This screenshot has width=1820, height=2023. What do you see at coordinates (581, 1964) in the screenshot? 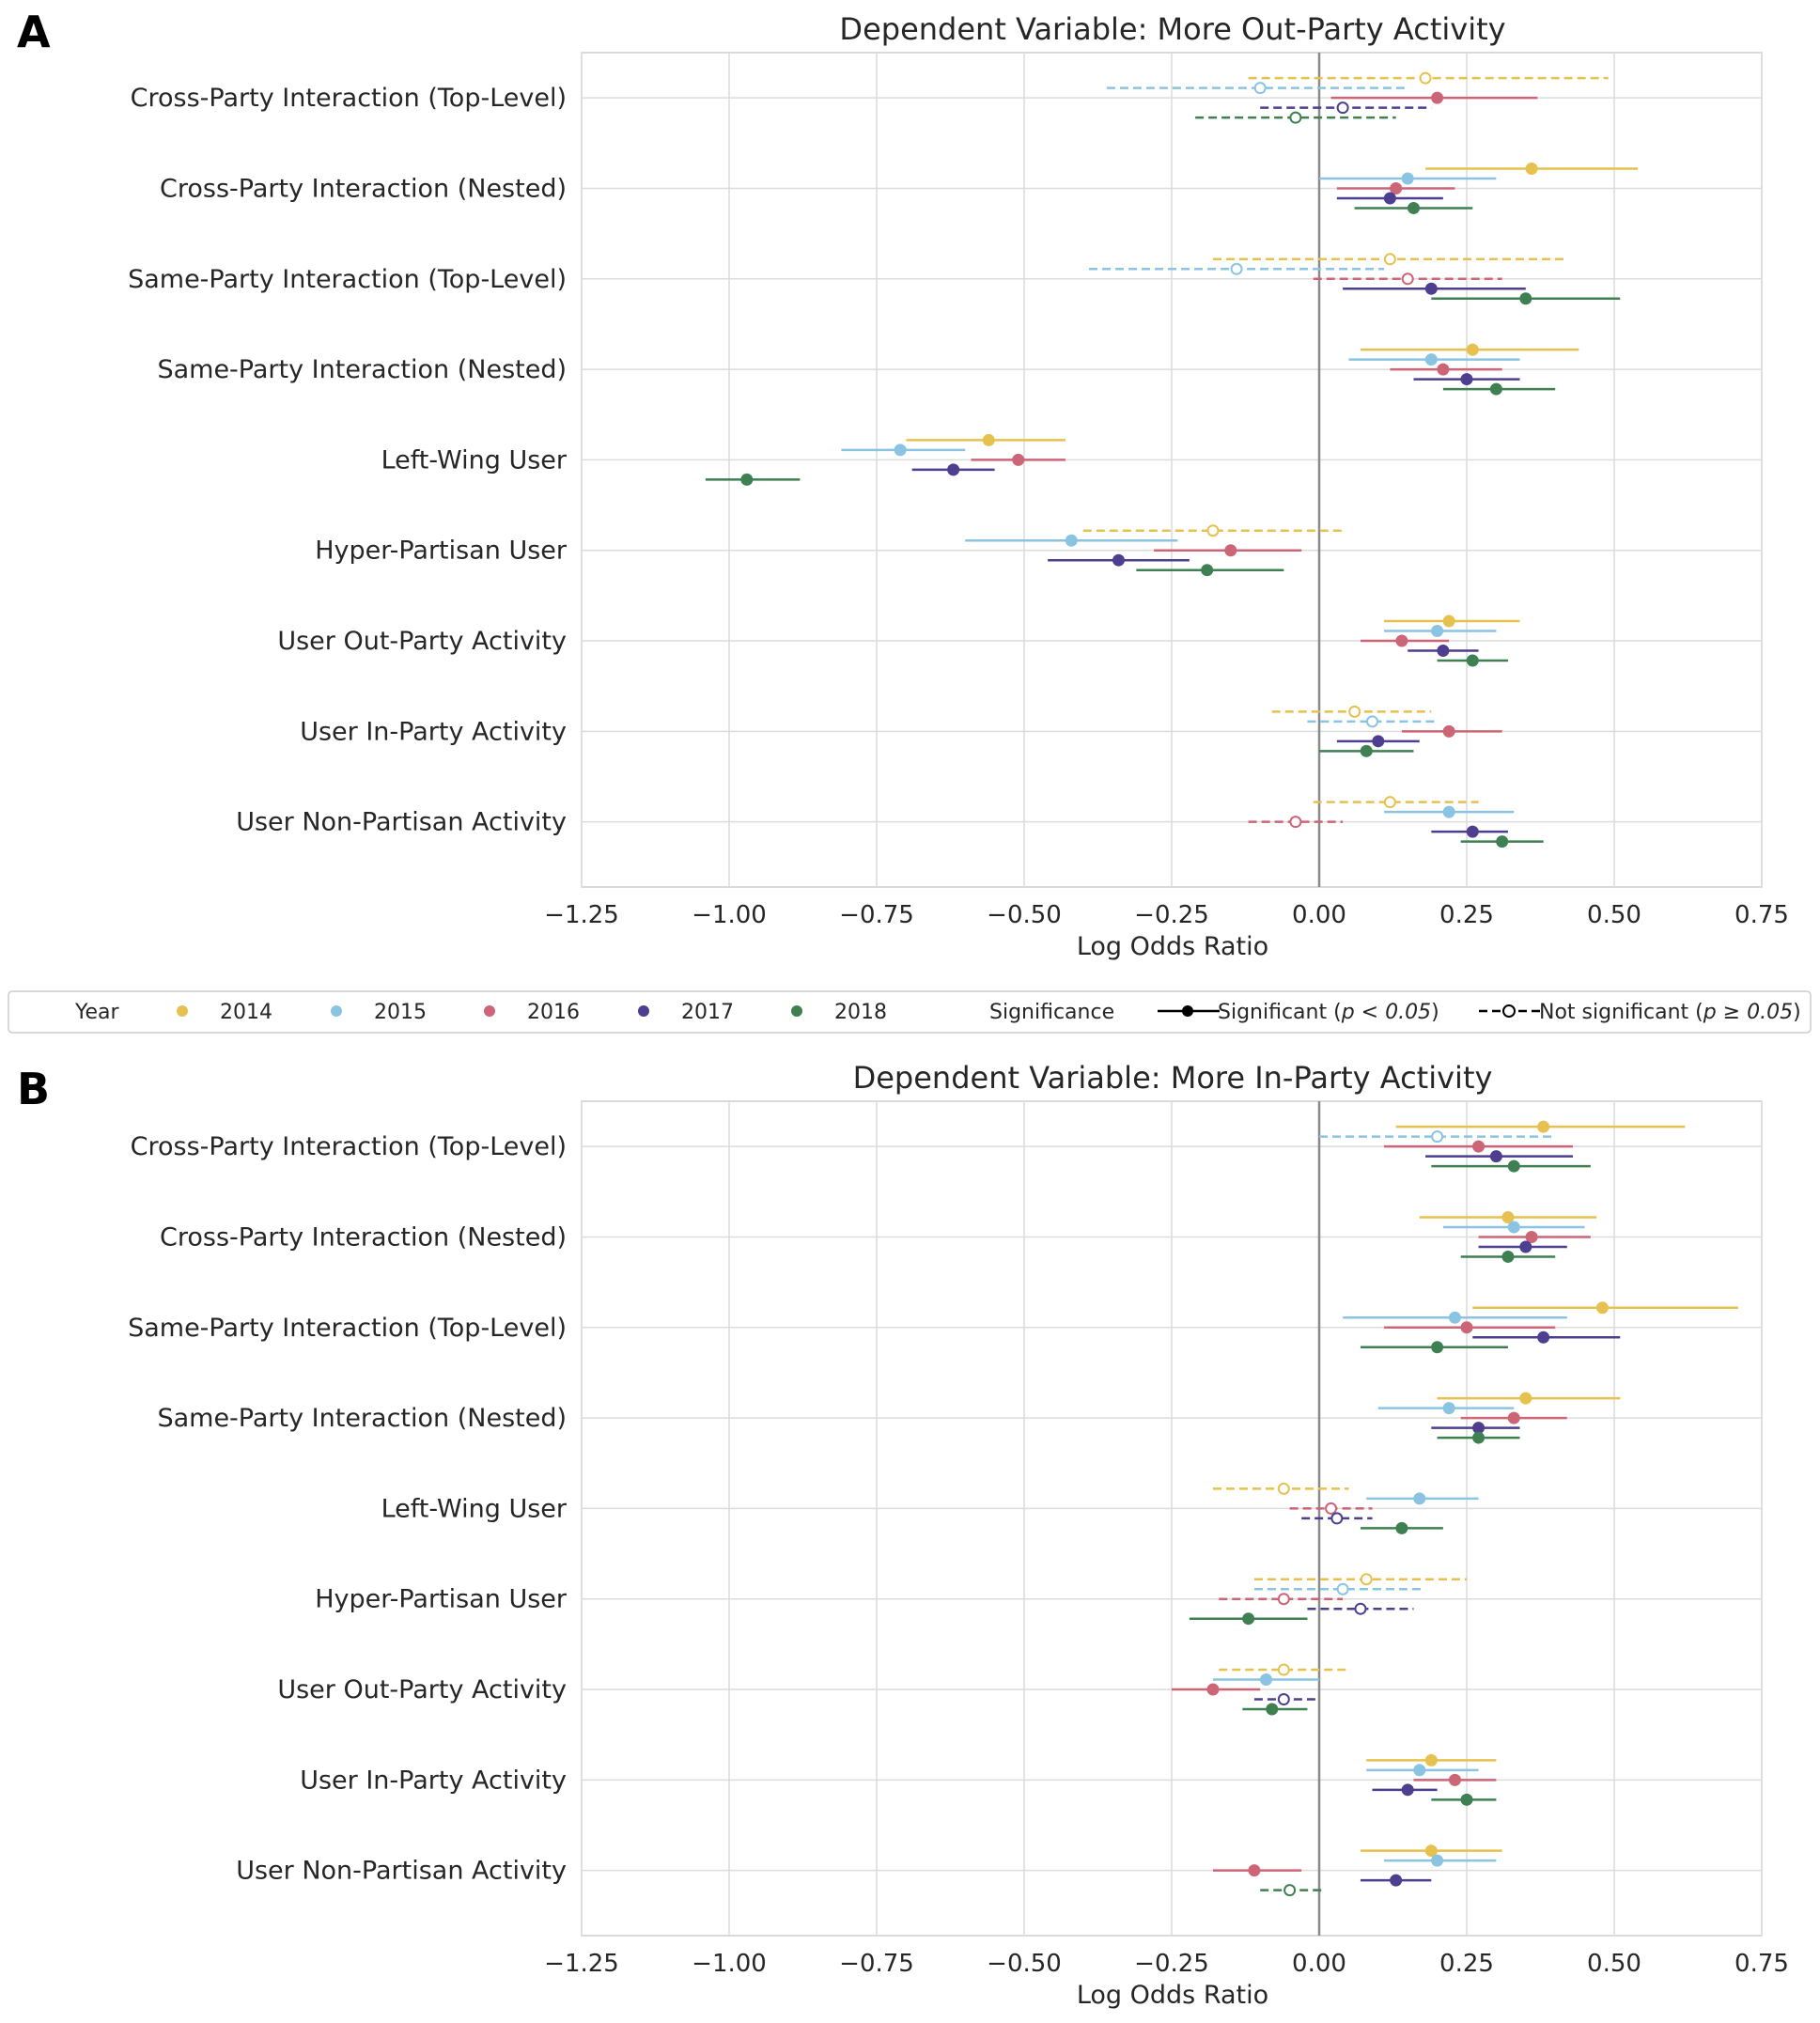
I see `x-tick-label-b: −1.25` at bounding box center [581, 1964].